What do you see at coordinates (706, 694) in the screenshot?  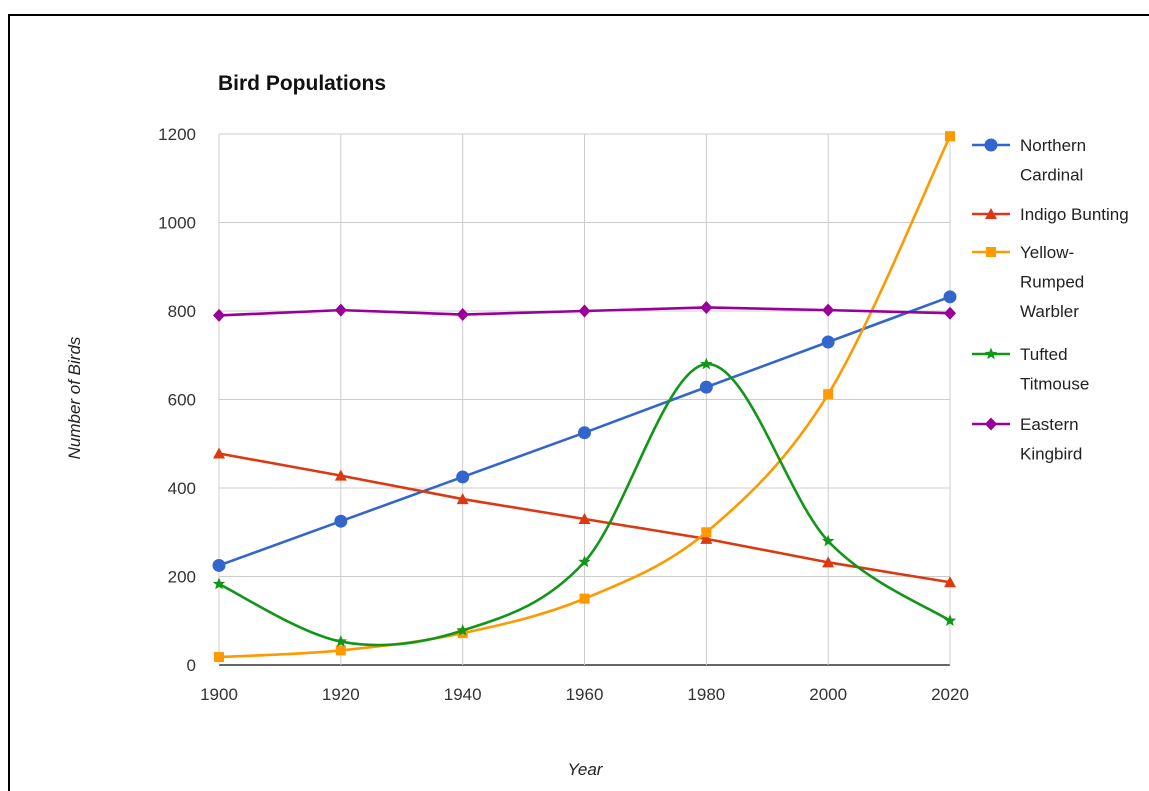 I see `x-tick-label: 1980` at bounding box center [706, 694].